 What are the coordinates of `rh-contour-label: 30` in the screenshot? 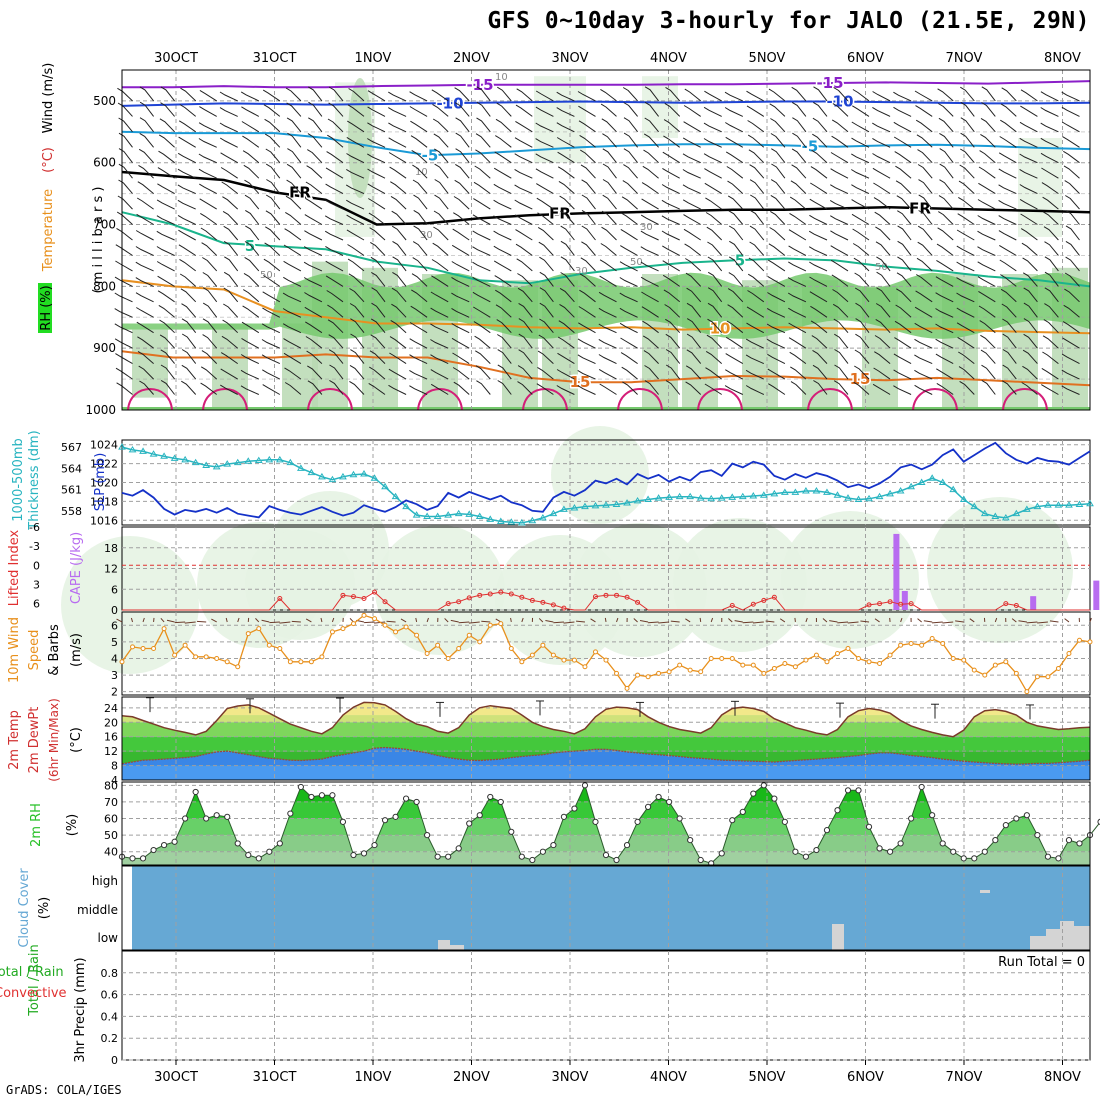 It's located at (581, 271).